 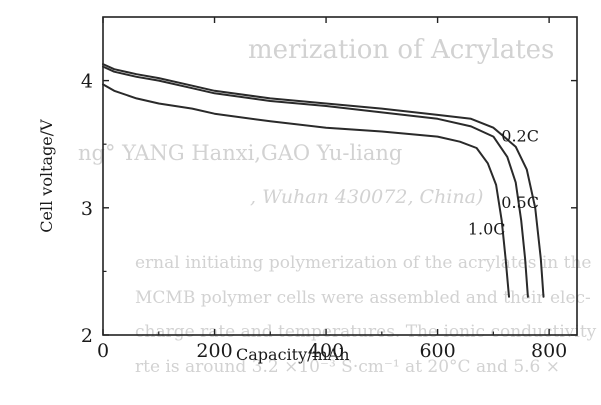 What do you see at coordinates (487, 229) in the screenshot?
I see `series-label-1-0c: 1.0C` at bounding box center [487, 229].